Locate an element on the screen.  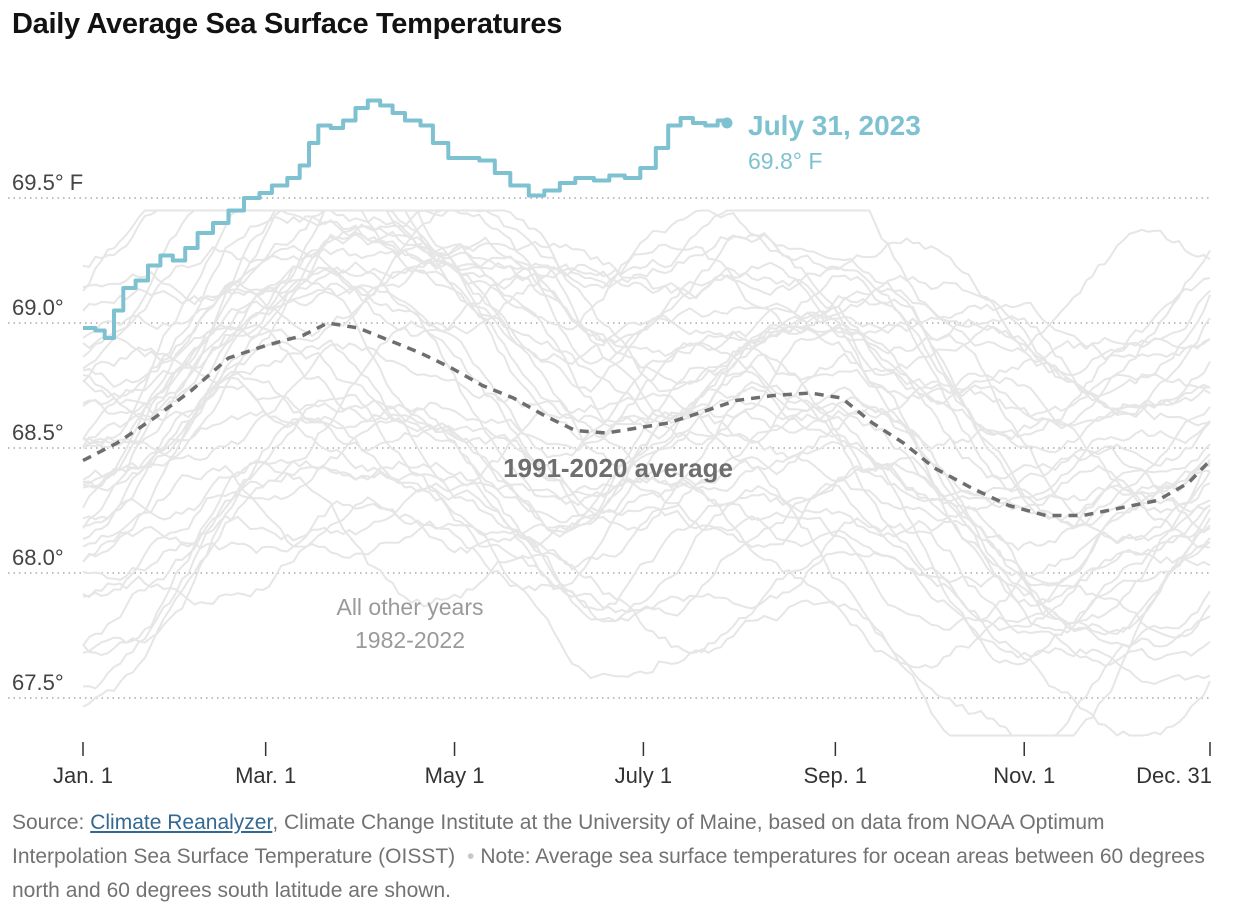
highlight-line-2023 is located at coordinates (406, 219).